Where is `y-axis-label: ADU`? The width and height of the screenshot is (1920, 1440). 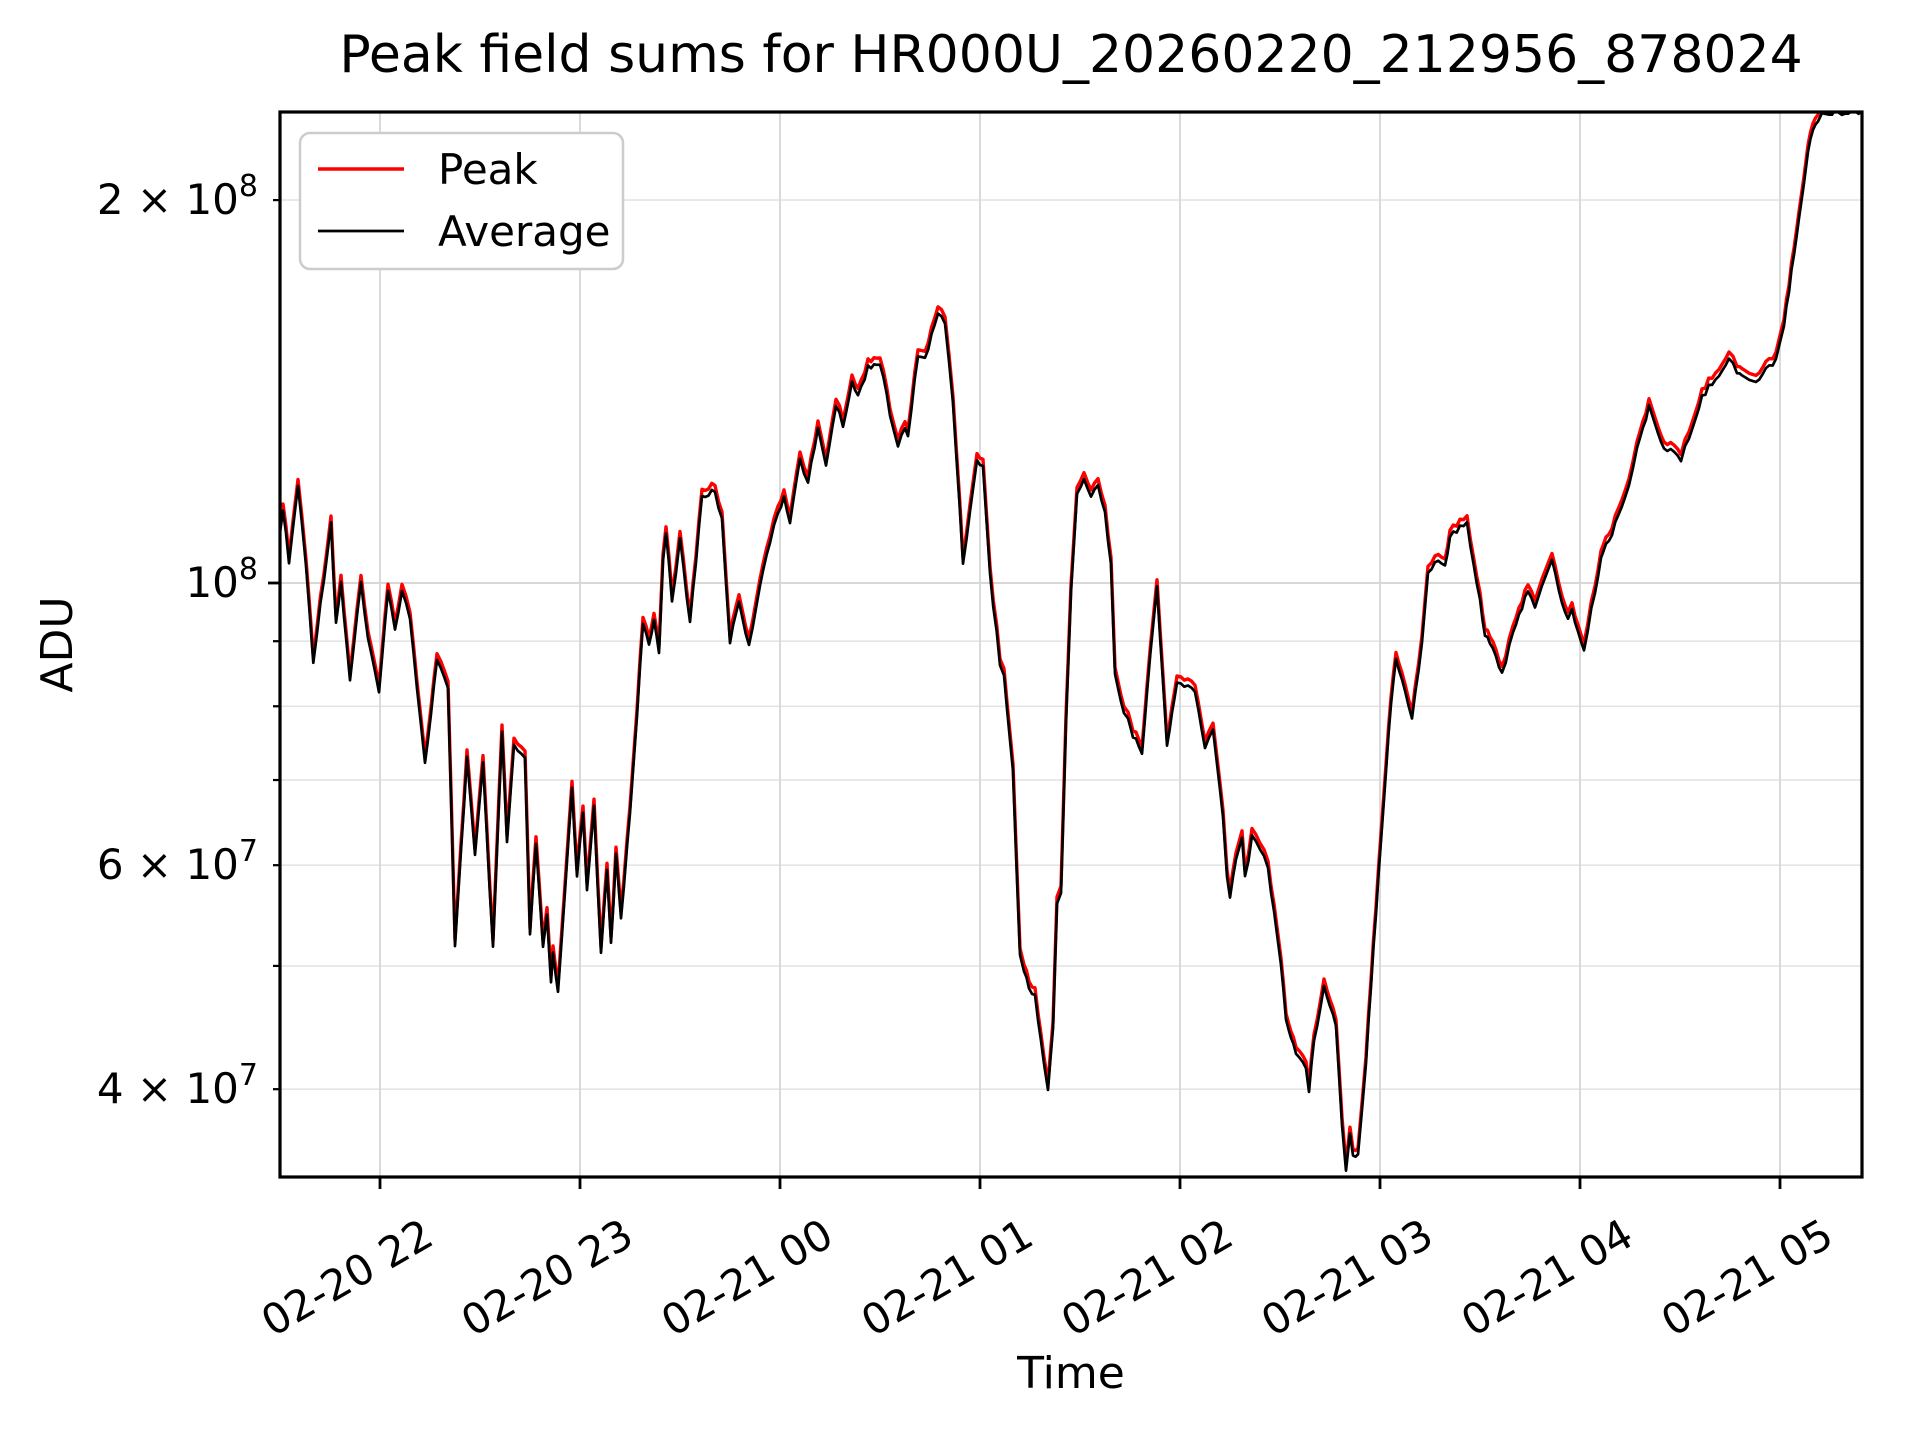
y-axis-label: ADU is located at coordinates (57, 644).